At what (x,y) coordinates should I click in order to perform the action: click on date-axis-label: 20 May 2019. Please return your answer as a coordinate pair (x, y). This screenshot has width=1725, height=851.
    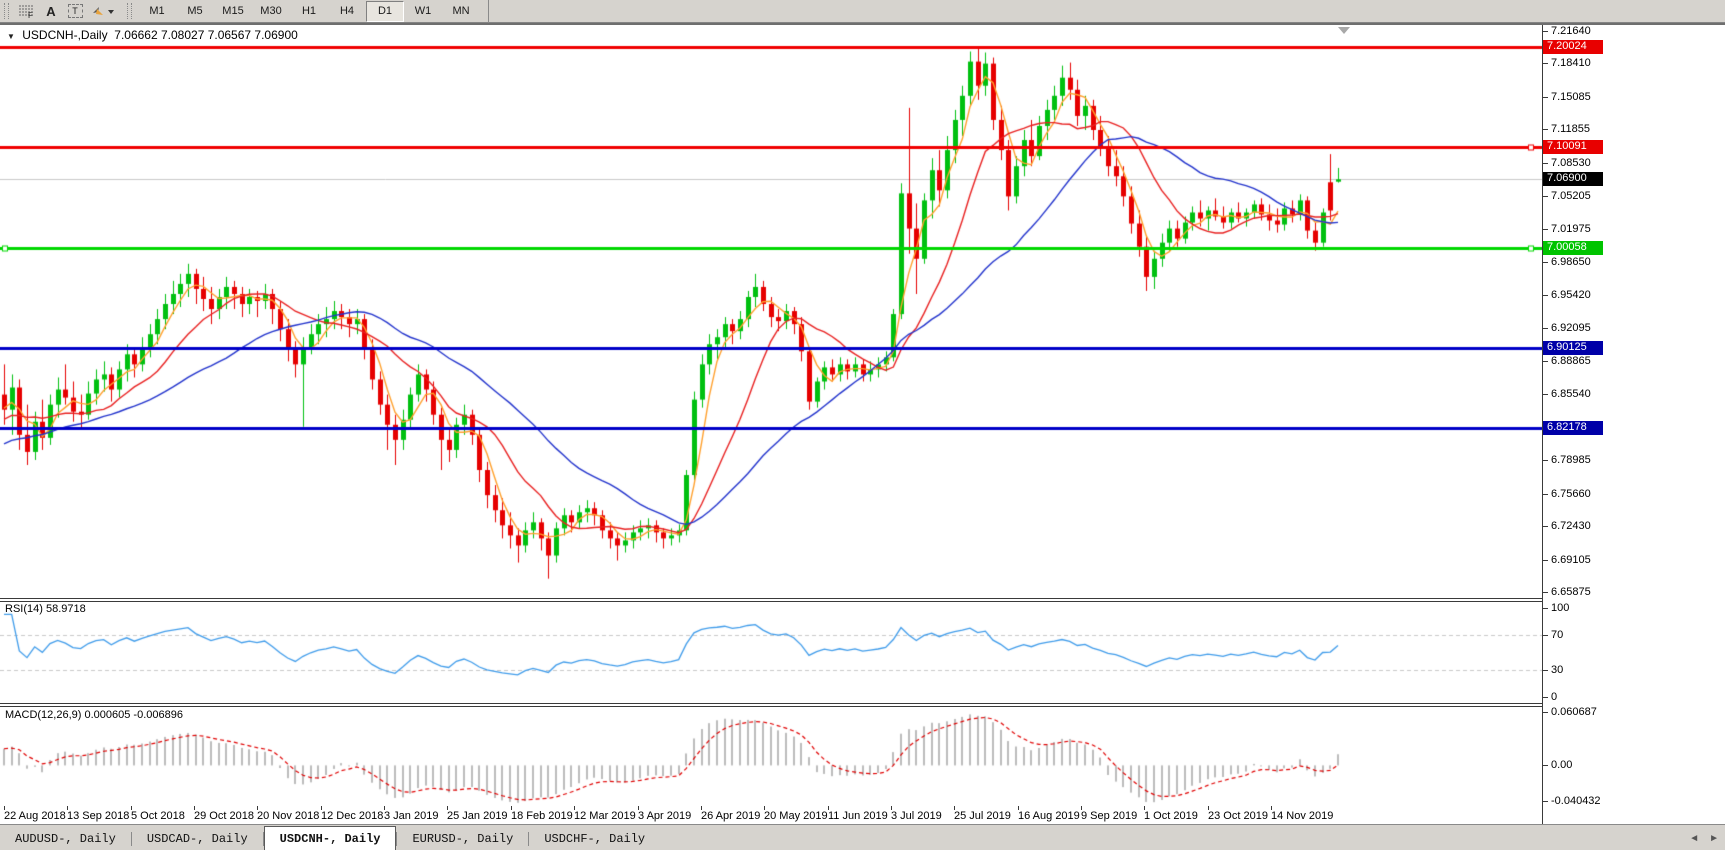
    Looking at the image, I should click on (796, 816).